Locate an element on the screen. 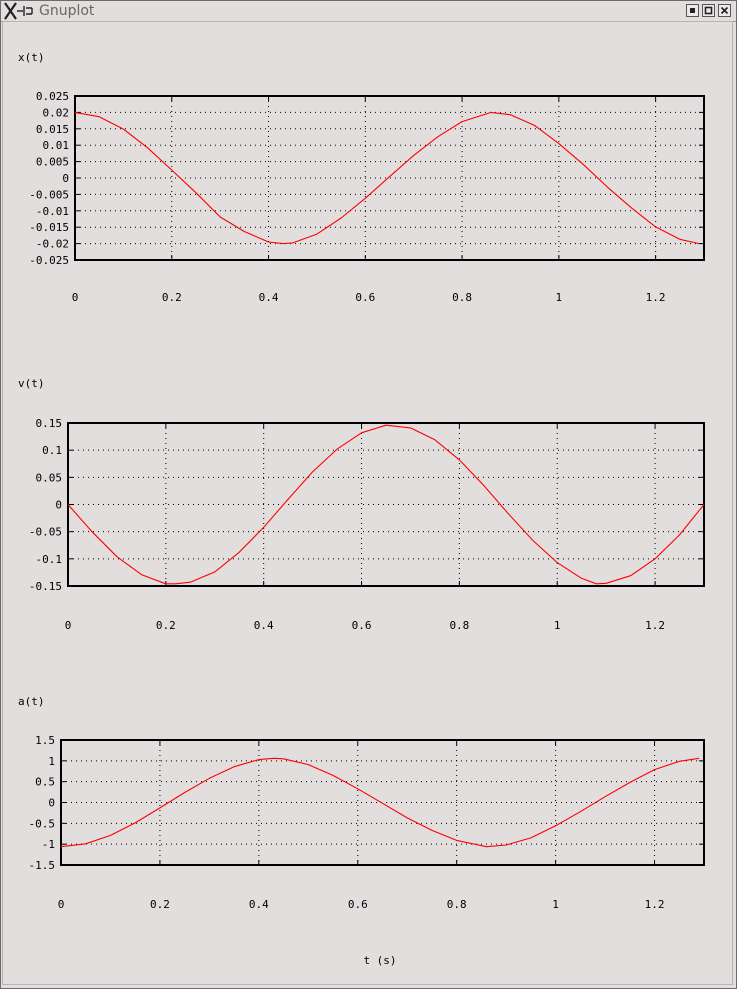  maximize-button is located at coordinates (708, 10).